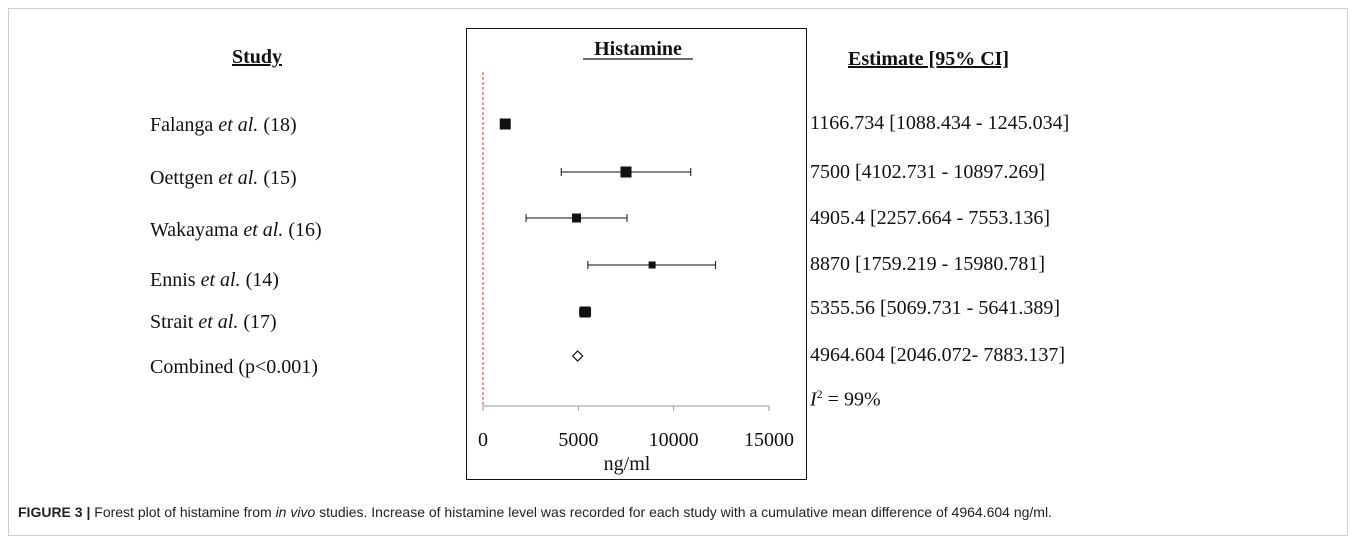  I want to click on study-label: Ennis et al. (14), so click(214, 280).